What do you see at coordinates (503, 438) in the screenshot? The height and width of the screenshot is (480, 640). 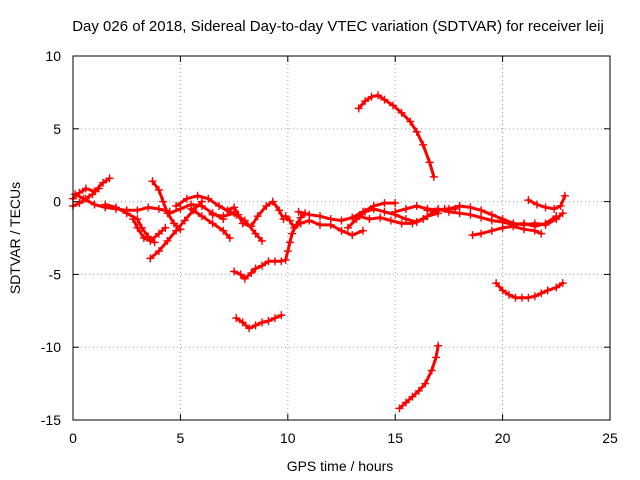 I see `x-tick-label: 20` at bounding box center [503, 438].